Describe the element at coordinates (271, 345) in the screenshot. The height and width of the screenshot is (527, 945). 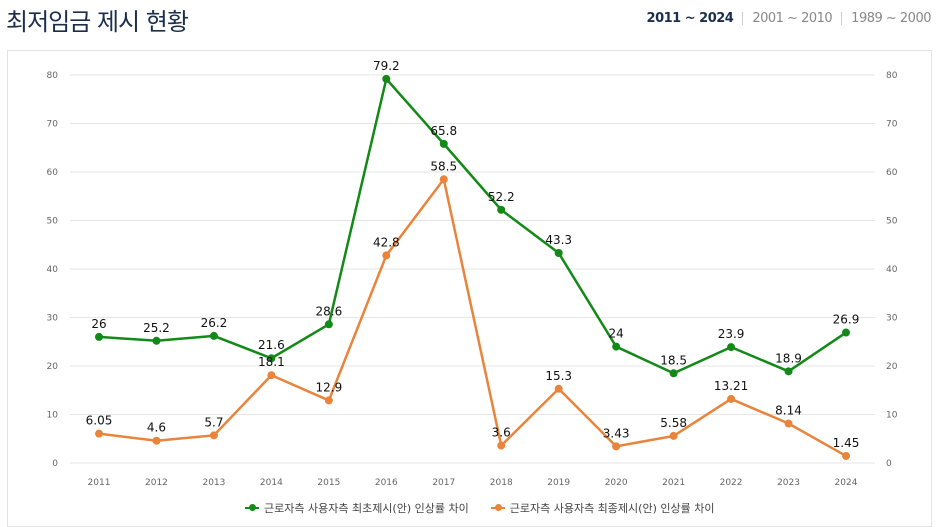
I see `data-label: 21.6` at that location.